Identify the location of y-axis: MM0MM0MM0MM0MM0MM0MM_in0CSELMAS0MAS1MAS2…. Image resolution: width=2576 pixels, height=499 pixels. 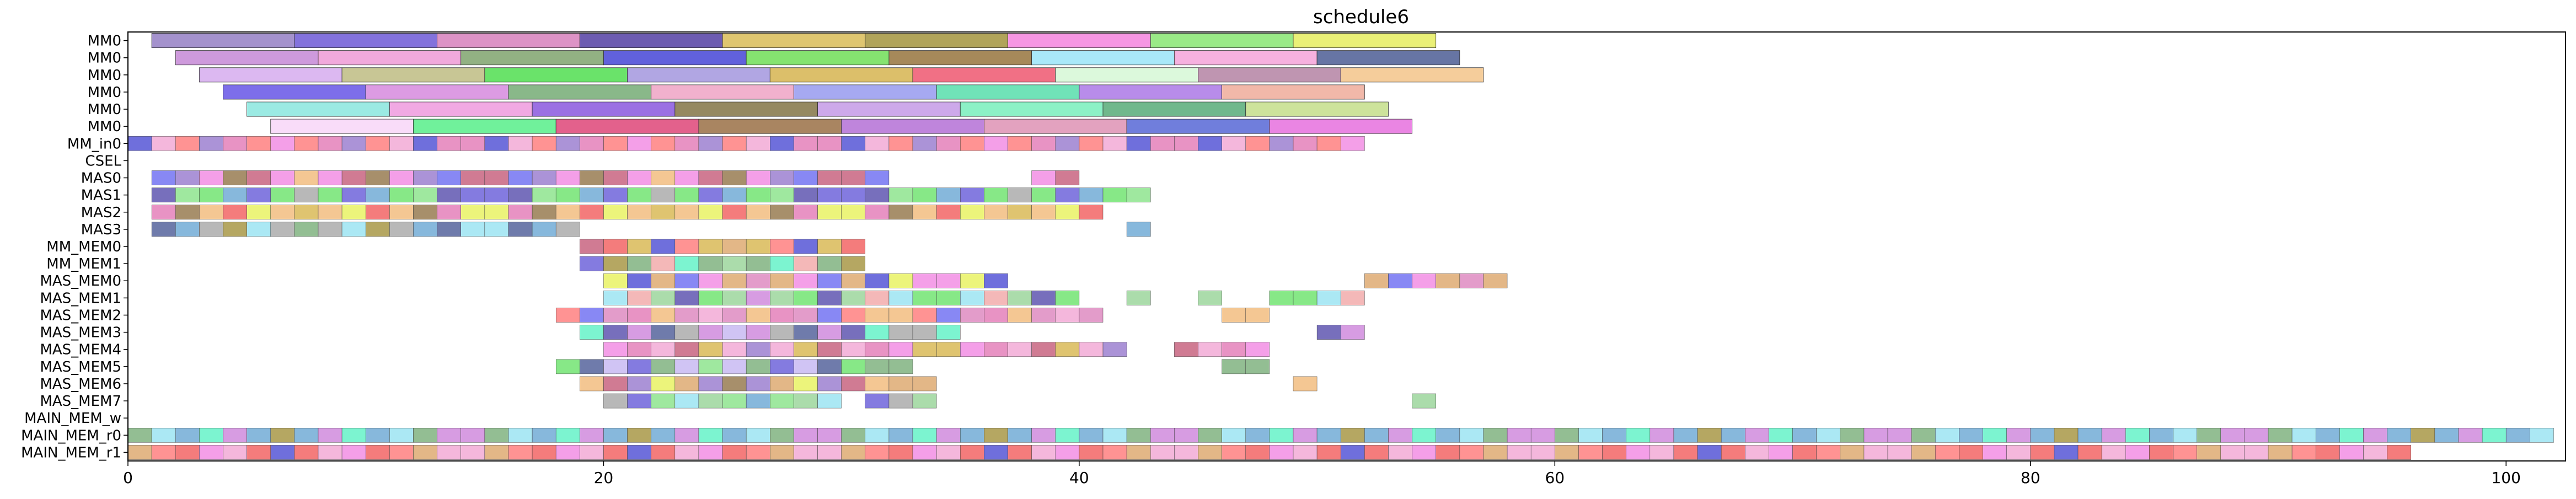
(74, 247).